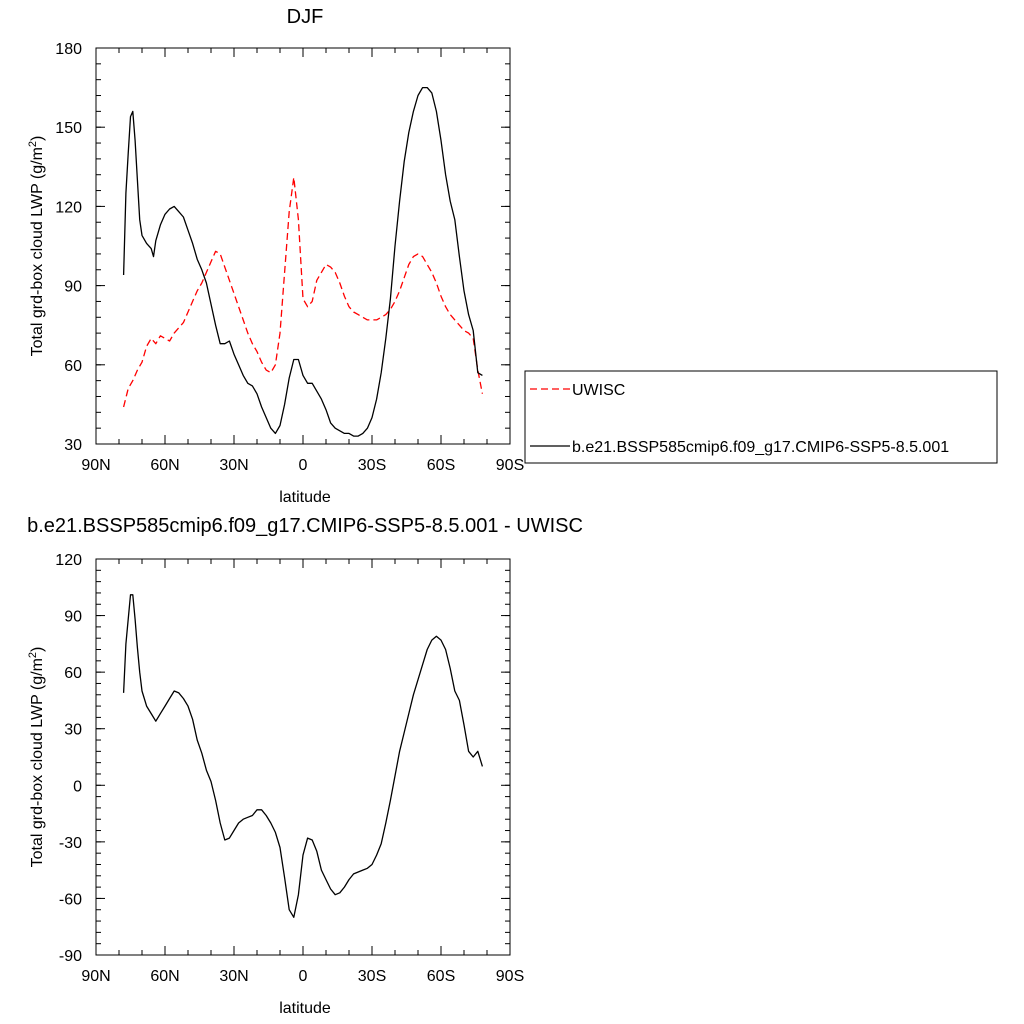 The height and width of the screenshot is (1024, 1024). Describe the element at coordinates (598, 390) in the screenshot. I see `legend-label-uwisc: UWISC` at that location.